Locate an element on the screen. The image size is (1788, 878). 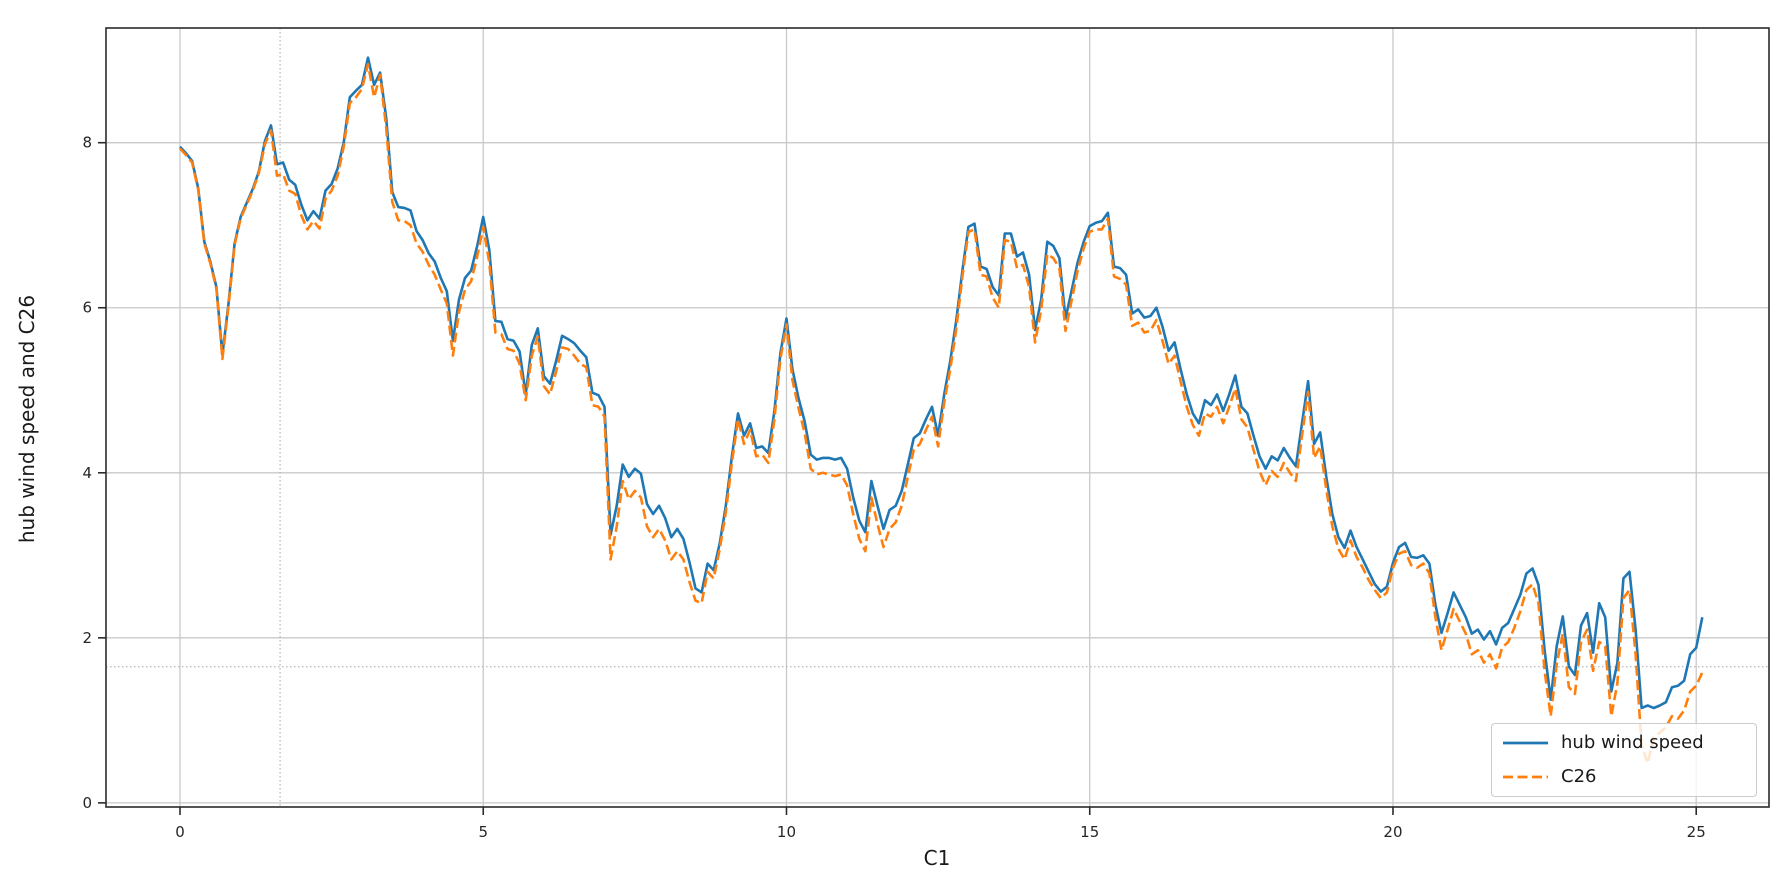
legend-label-hub-wind-speed: hub wind speed is located at coordinates (1632, 742).